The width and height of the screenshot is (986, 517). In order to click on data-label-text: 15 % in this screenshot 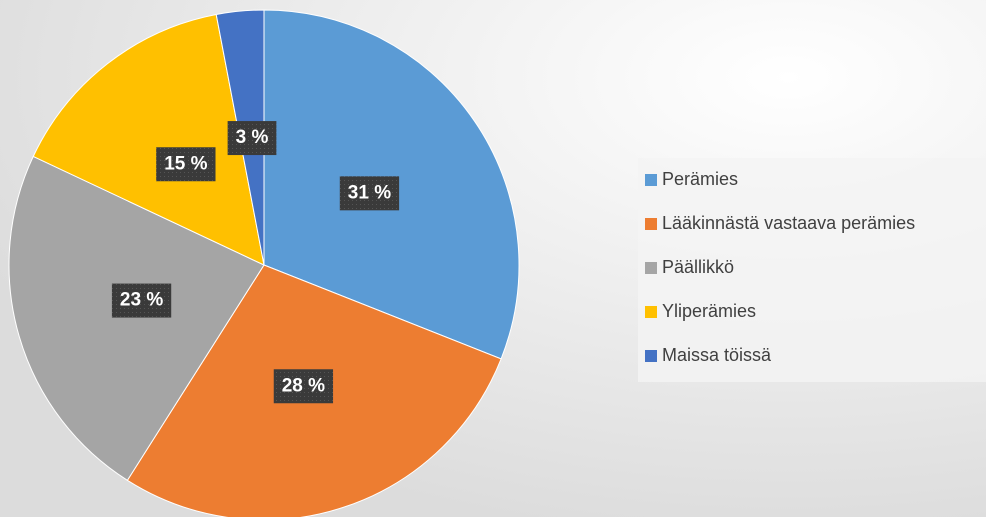, I will do `click(185, 163)`.